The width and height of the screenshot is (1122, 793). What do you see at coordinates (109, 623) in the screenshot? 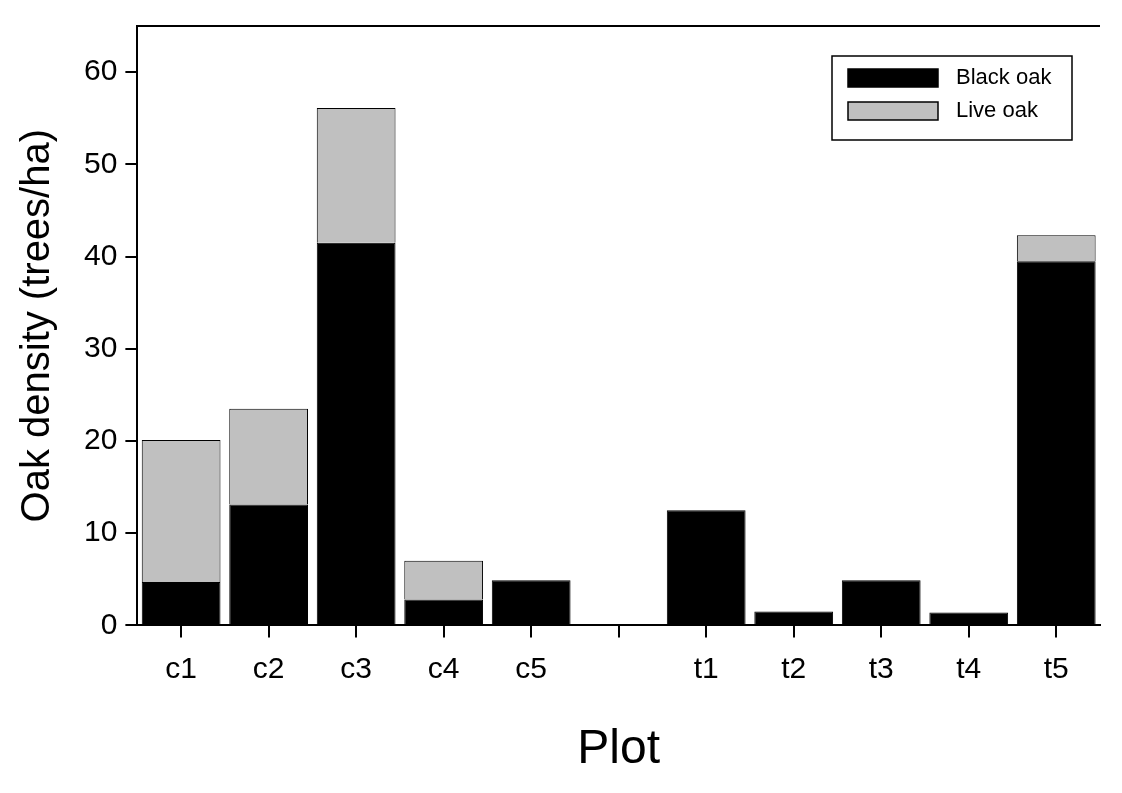
I see `y-tick-label: 0` at bounding box center [109, 623].